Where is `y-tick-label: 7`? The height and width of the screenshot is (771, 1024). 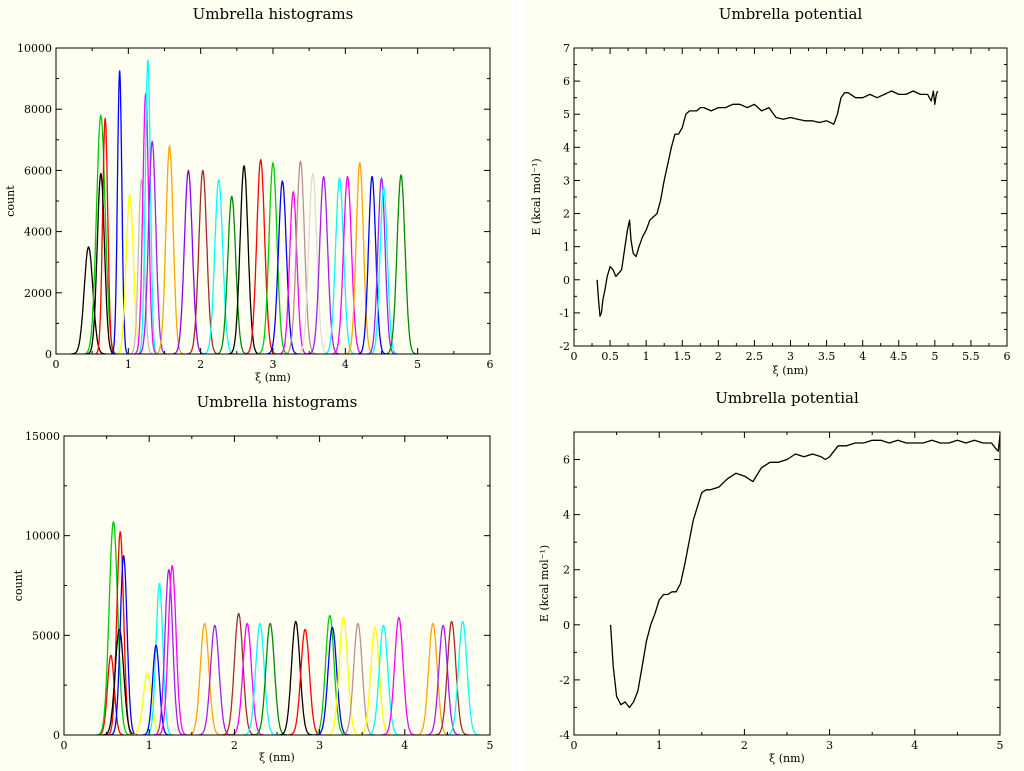 y-tick-label: 7 is located at coordinates (566, 48).